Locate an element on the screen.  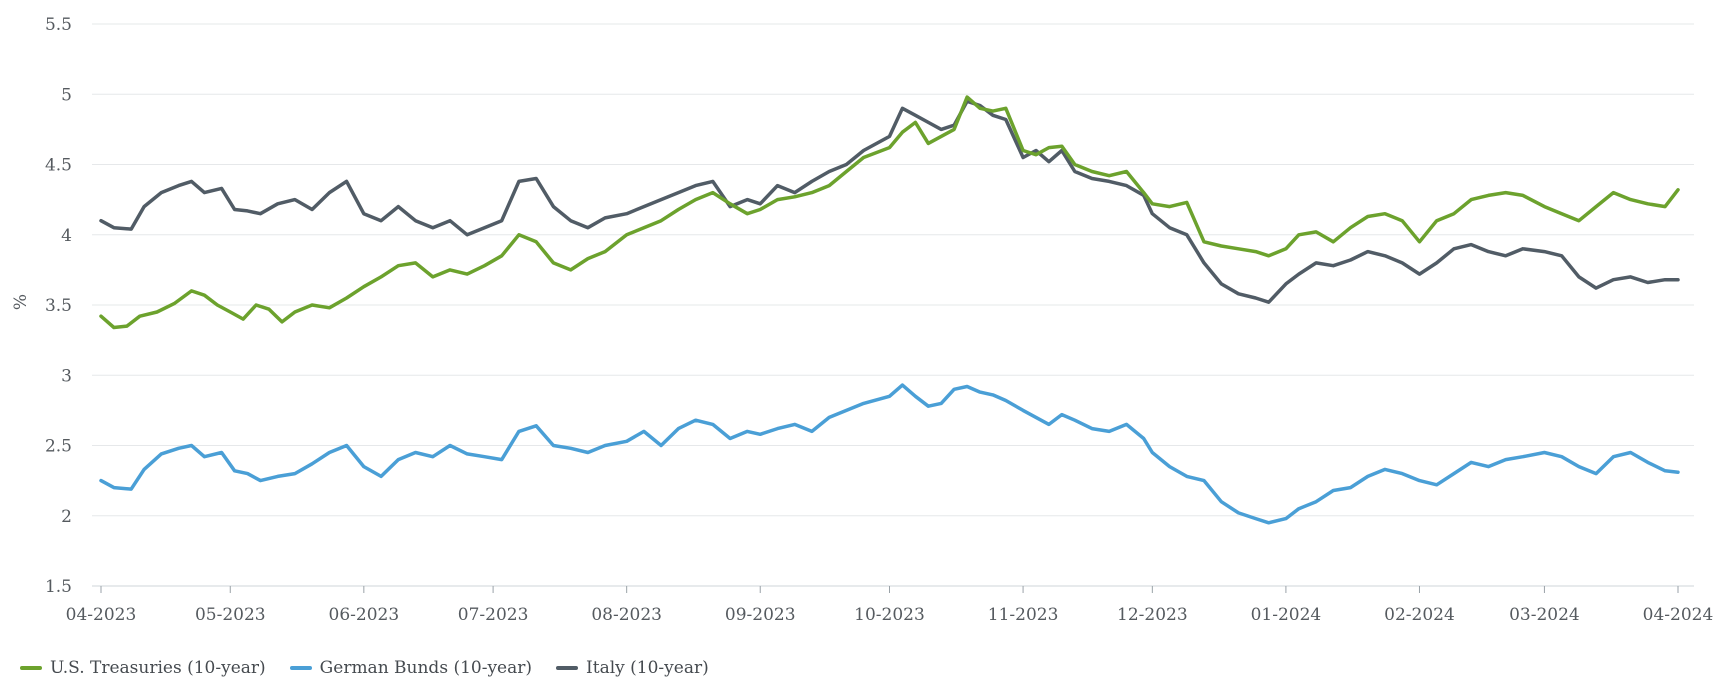
y-tick-label: 4.5 is located at coordinates (58, 166).